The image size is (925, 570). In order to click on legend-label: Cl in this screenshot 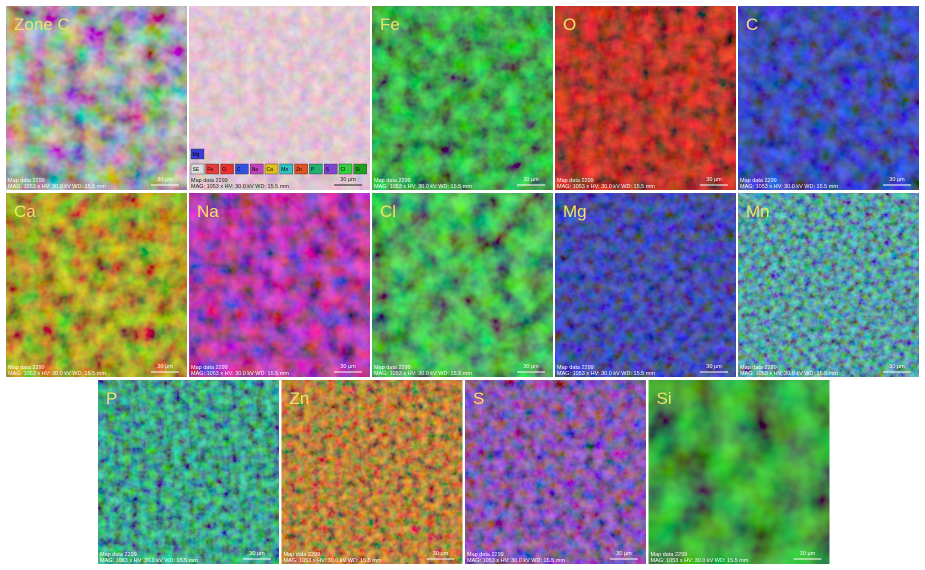, I will do `click(343, 170)`.